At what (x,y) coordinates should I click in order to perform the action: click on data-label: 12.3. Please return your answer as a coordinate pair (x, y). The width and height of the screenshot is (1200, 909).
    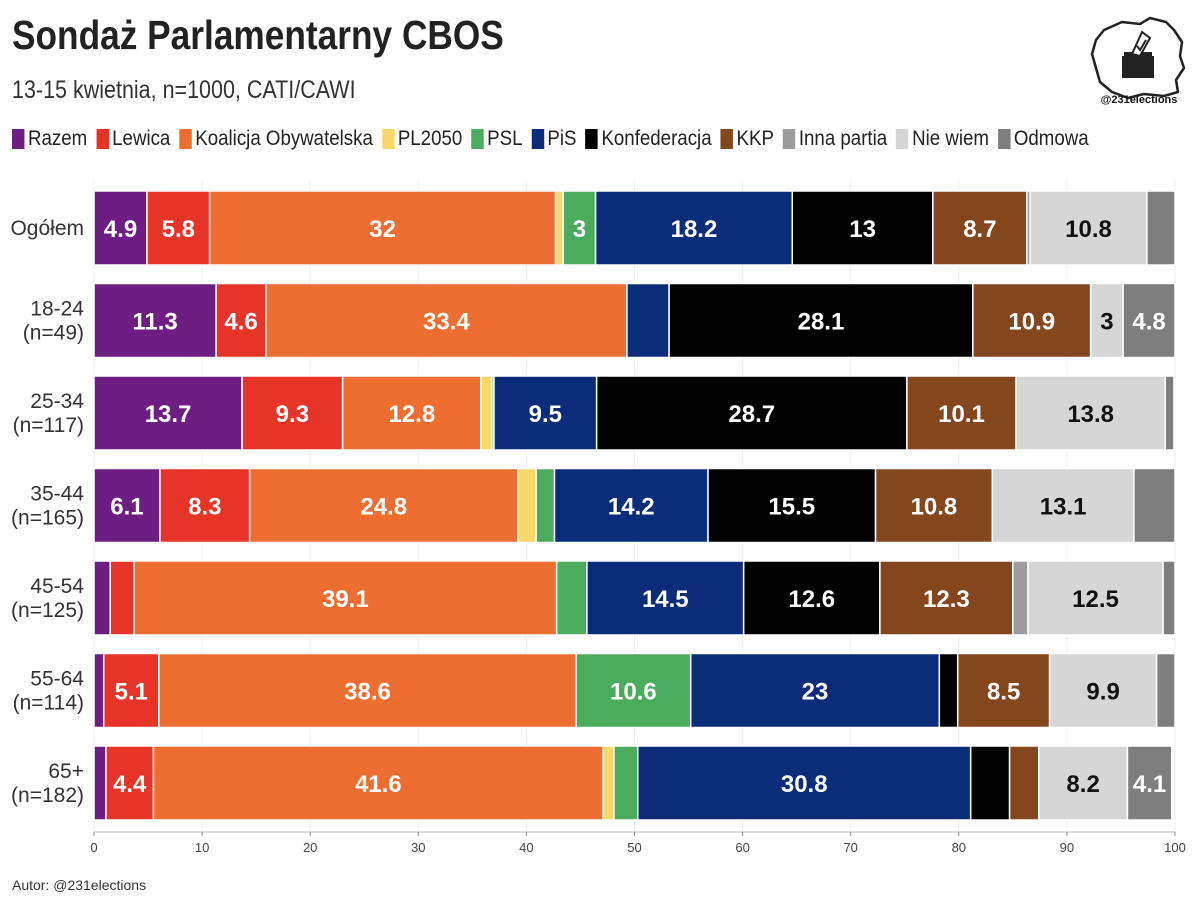
    Looking at the image, I should click on (946, 599).